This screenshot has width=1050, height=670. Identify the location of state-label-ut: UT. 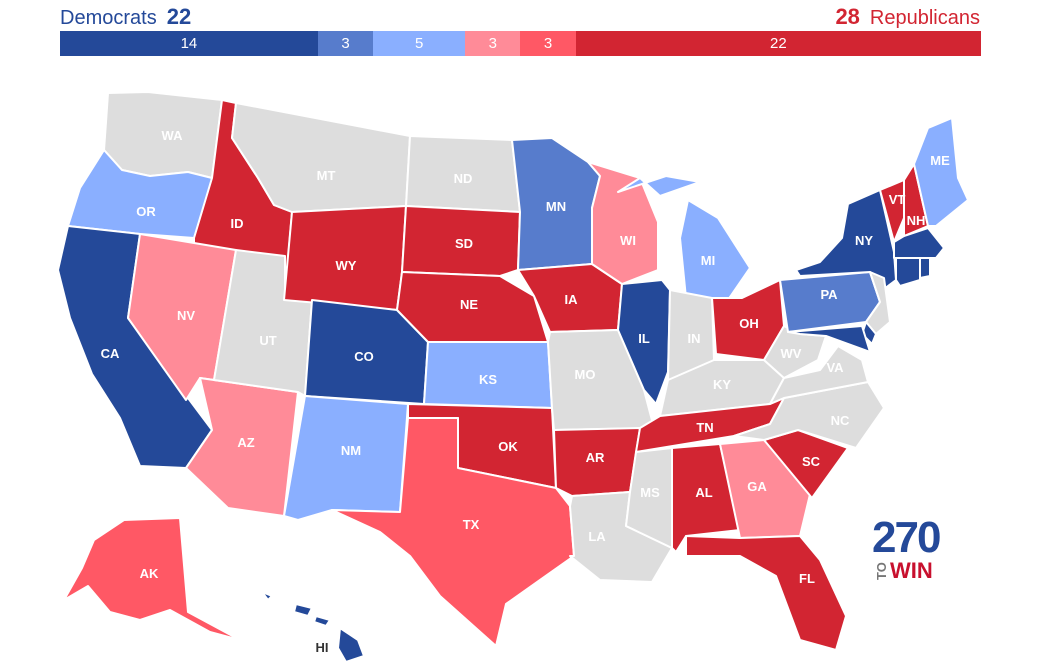
(267, 340).